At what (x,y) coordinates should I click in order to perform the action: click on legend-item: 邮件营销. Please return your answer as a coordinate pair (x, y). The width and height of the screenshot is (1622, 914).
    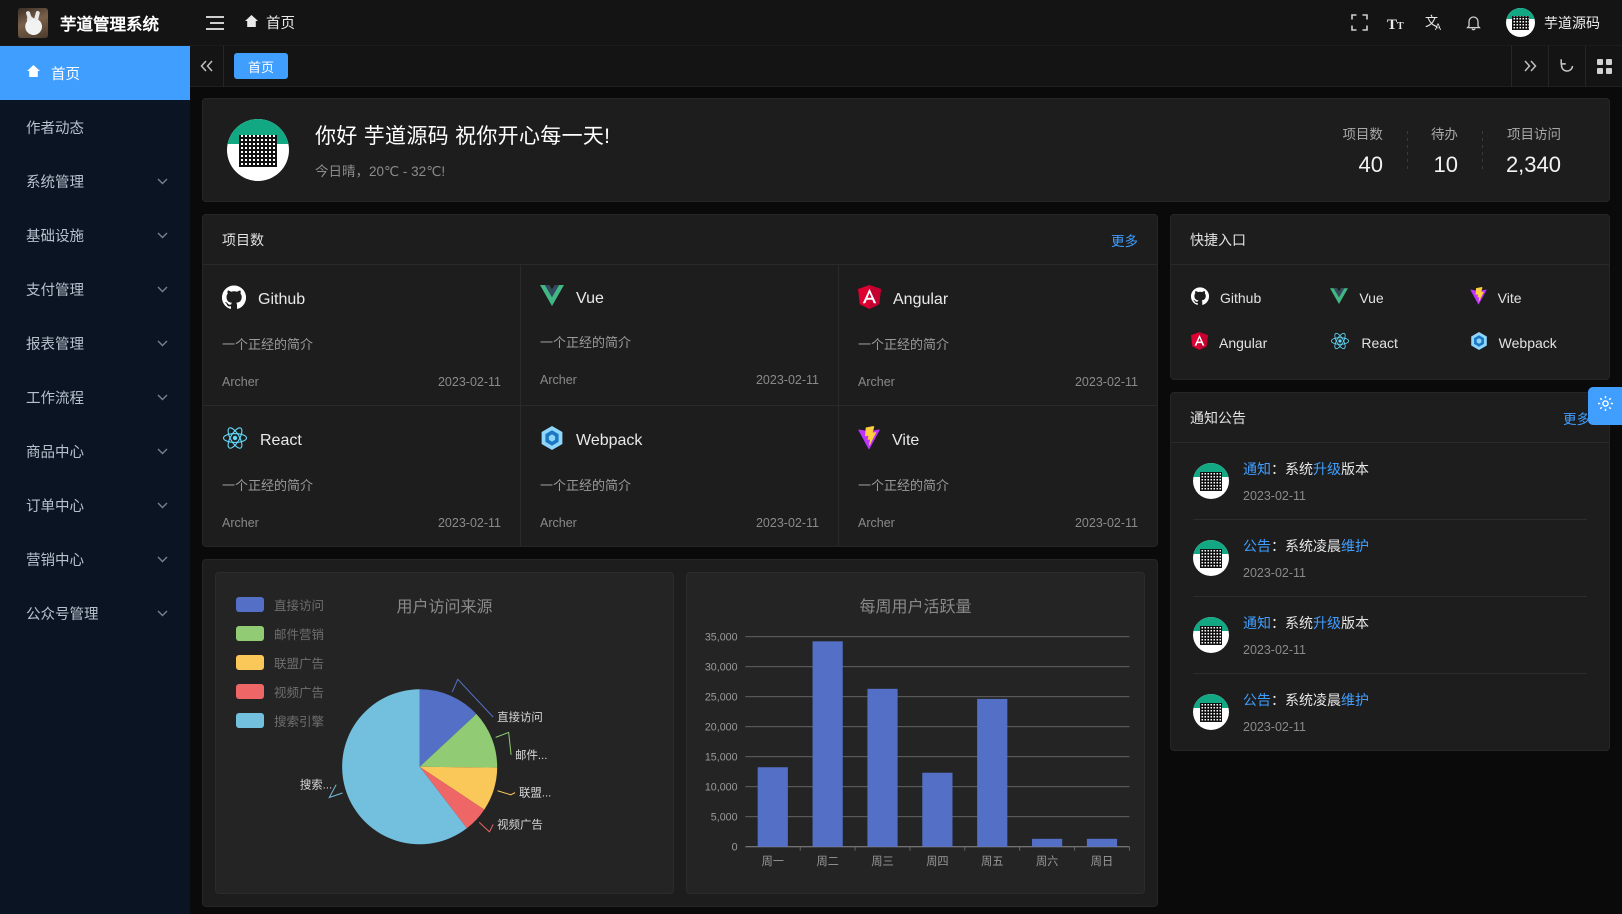
    Looking at the image, I should click on (280, 633).